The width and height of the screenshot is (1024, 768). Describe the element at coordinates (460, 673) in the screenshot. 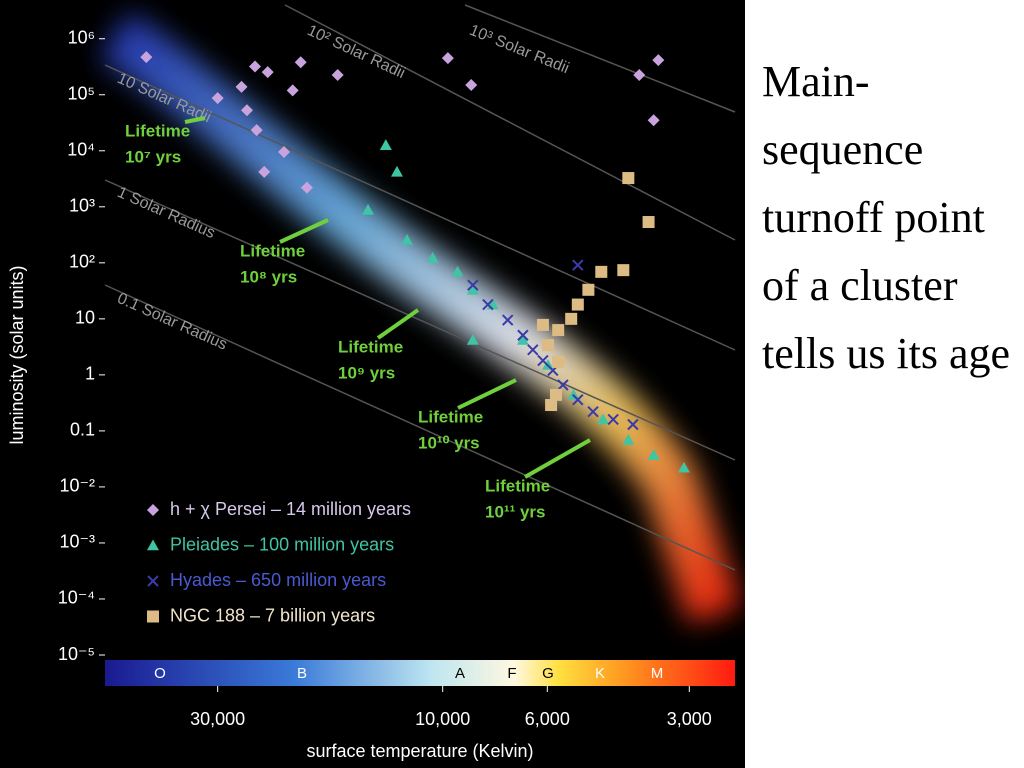

I see `spectral-class: A` at that location.